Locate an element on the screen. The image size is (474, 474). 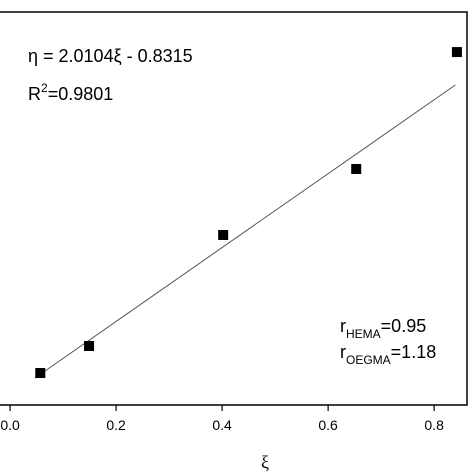
annotation-rest: =1.18 is located at coordinates (414, 352).